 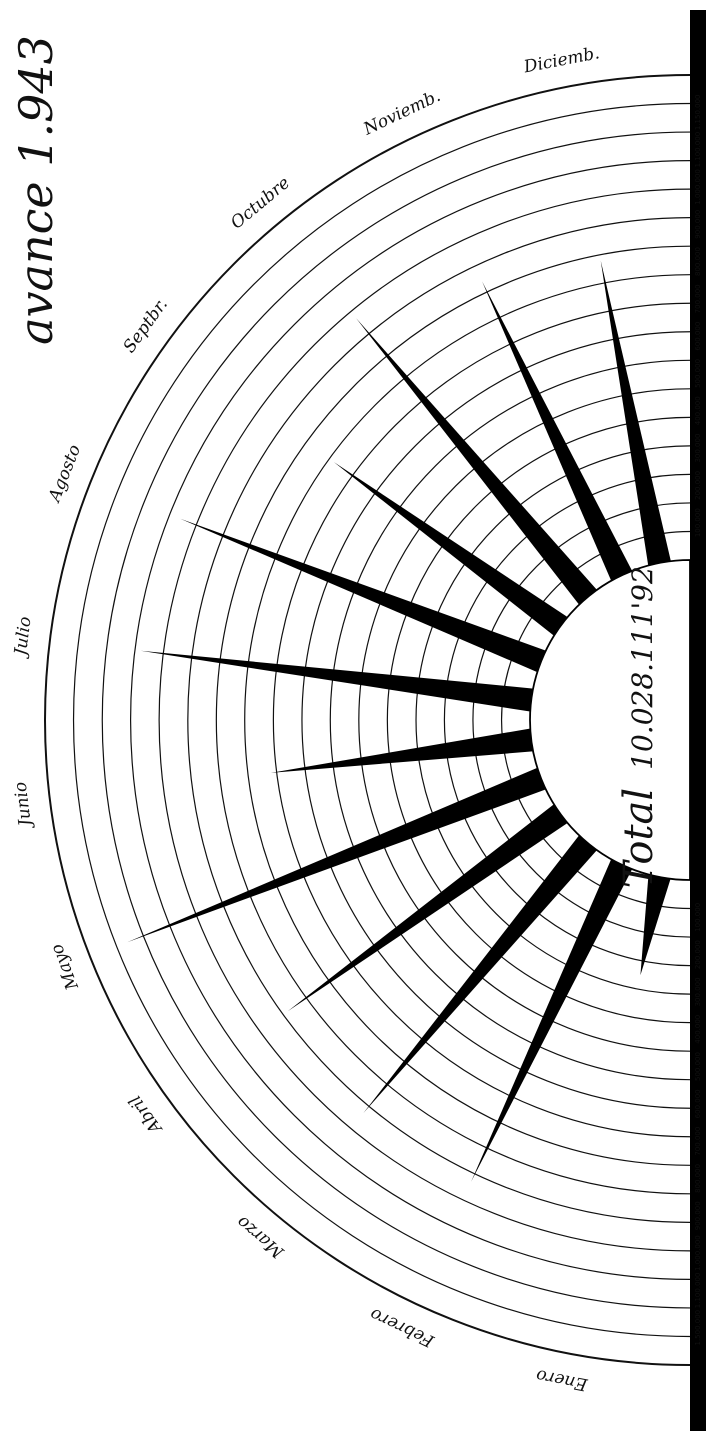 What do you see at coordinates (402, 1328) in the screenshot?
I see `month-label: Febrero` at bounding box center [402, 1328].